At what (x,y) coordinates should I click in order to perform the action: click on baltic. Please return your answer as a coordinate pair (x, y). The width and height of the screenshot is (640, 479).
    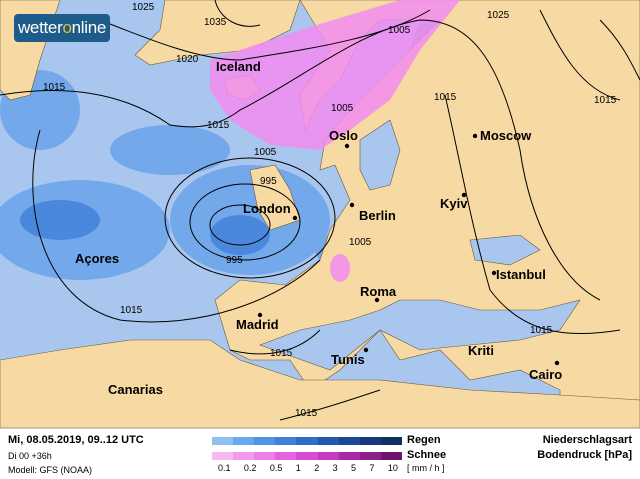
    Looking at the image, I should click on (380, 155).